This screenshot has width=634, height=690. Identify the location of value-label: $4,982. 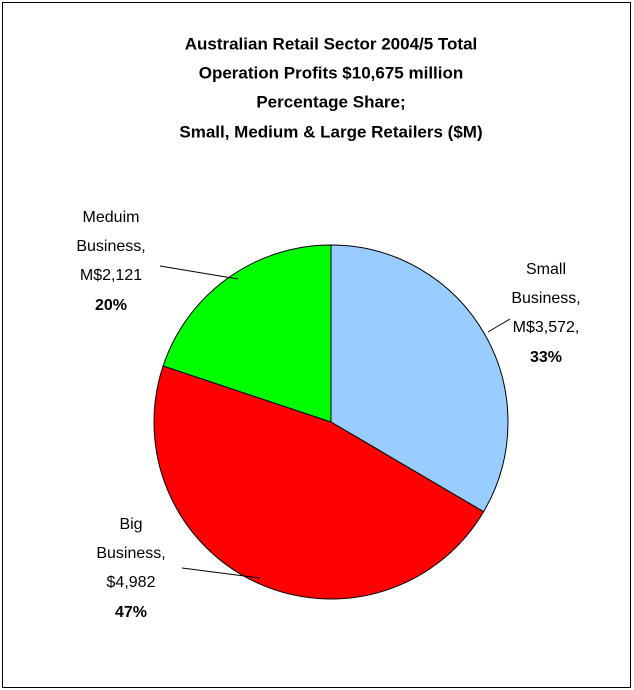
(131, 582).